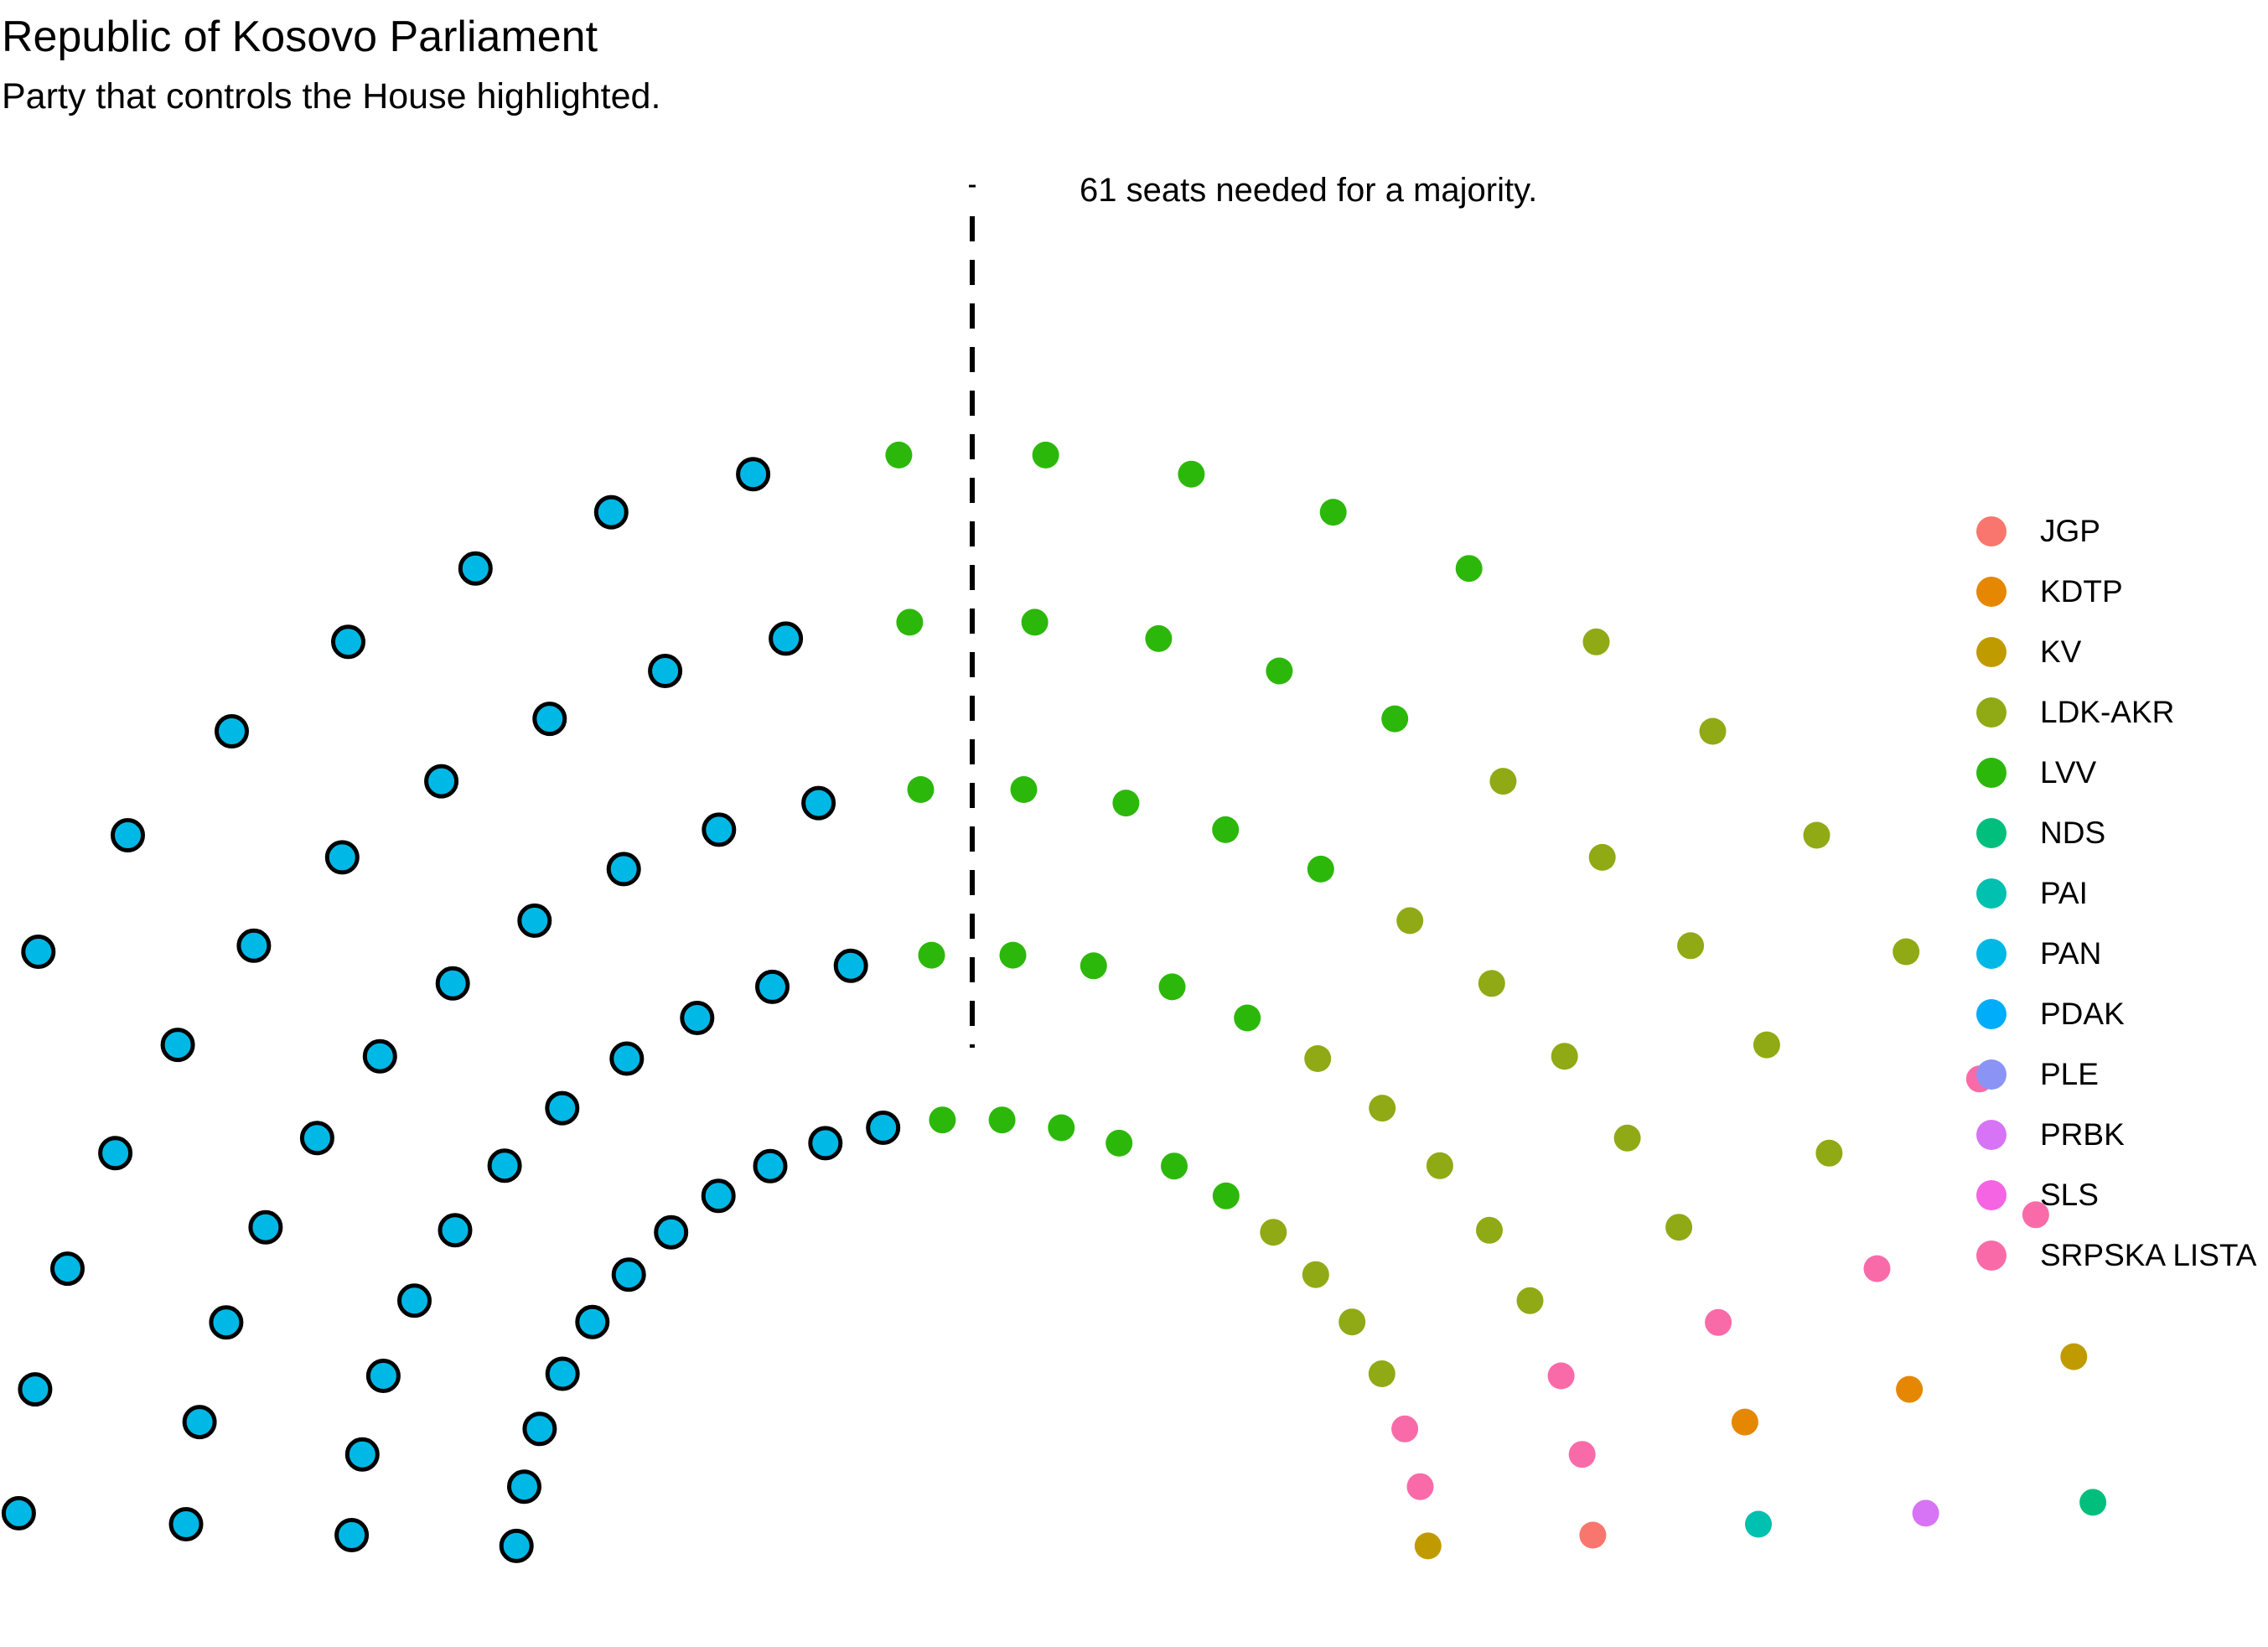  I want to click on seat-pai, so click(1758, 1524).